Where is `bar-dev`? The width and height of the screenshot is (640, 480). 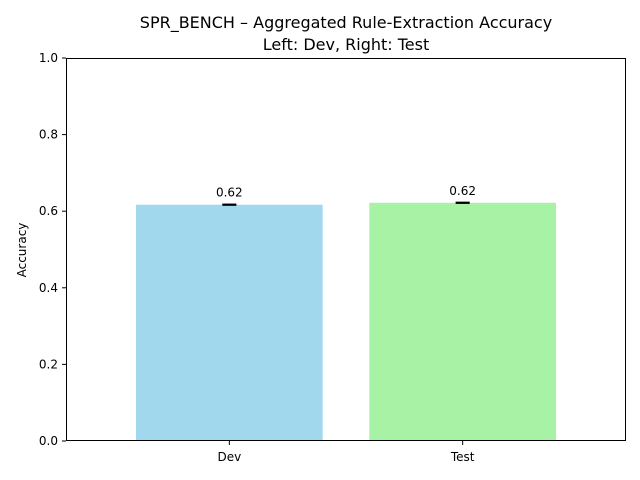
bar-dev is located at coordinates (229, 322).